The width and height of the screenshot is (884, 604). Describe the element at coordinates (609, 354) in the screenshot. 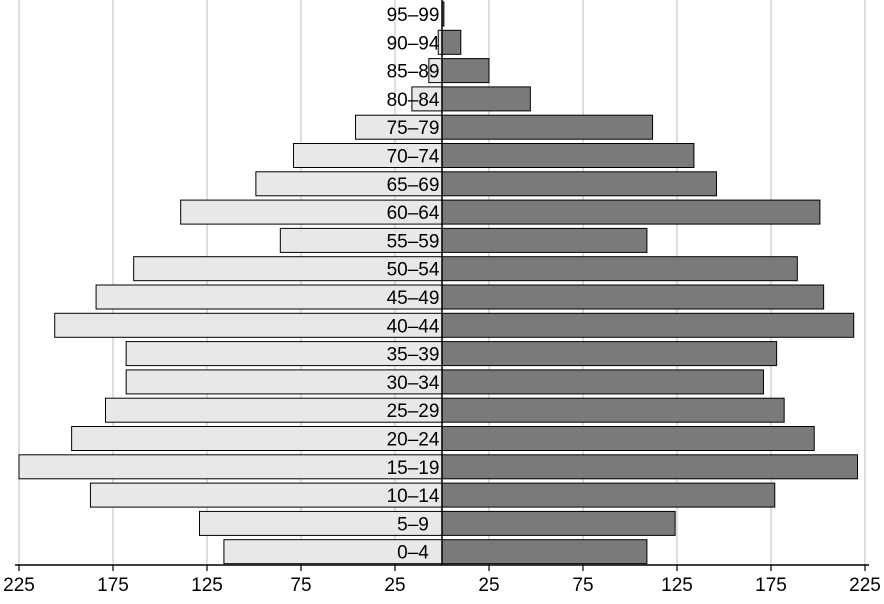

I see `bar-right-35–39` at that location.